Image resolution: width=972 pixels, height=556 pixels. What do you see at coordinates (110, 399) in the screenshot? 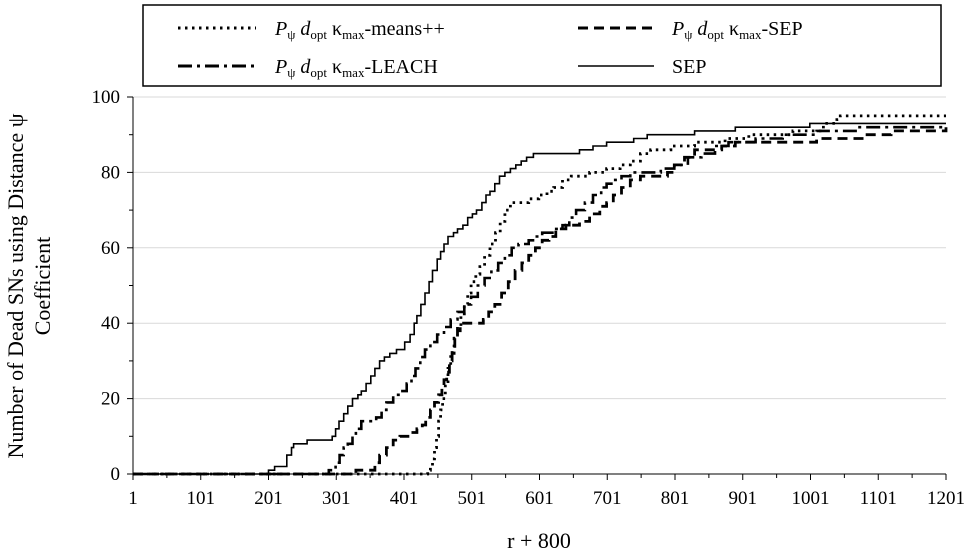
I see `y-tick-label: 20` at bounding box center [110, 399].